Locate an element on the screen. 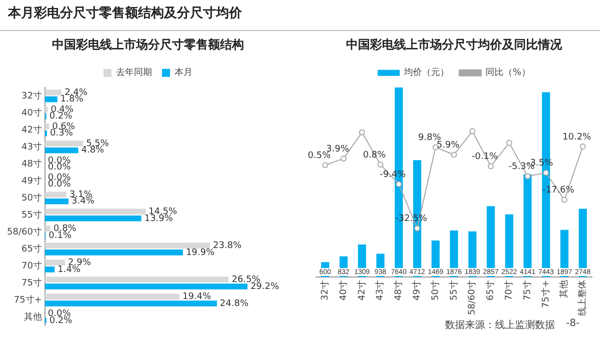  data-label: 19.4% is located at coordinates (197, 297).